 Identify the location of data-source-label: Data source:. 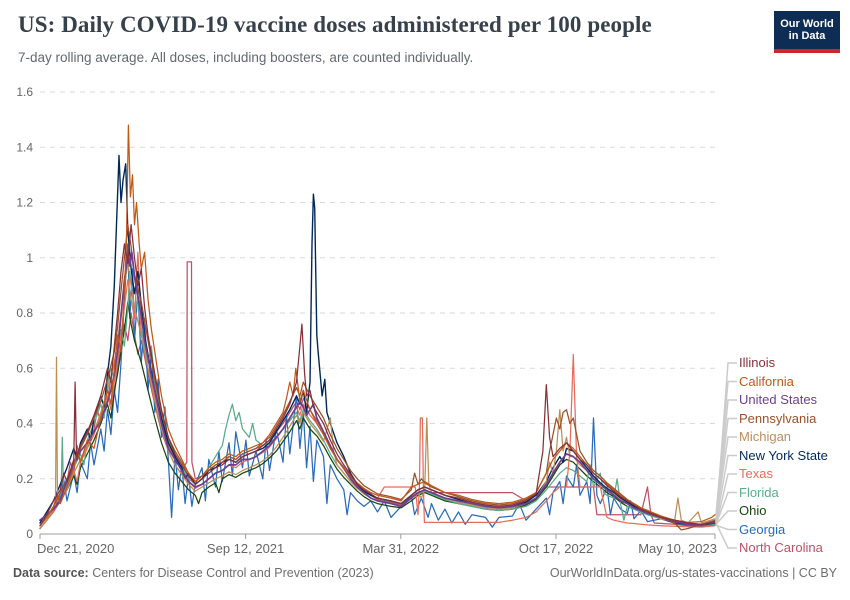
(51, 573).